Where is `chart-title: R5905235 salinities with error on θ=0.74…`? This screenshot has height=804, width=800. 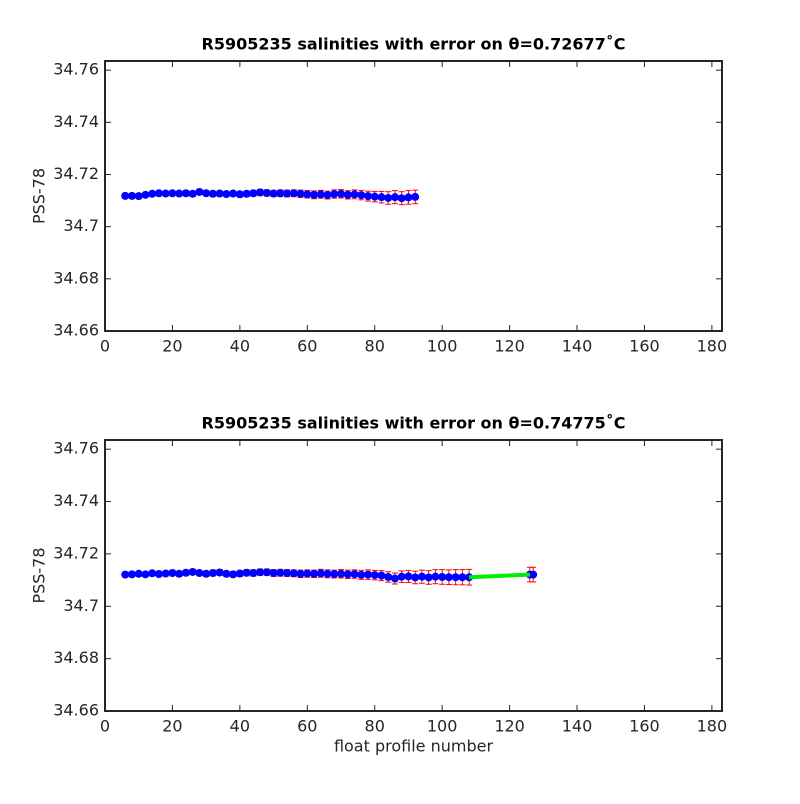 chart-title: R5905235 salinities with error on θ=0.74… is located at coordinates (414, 423).